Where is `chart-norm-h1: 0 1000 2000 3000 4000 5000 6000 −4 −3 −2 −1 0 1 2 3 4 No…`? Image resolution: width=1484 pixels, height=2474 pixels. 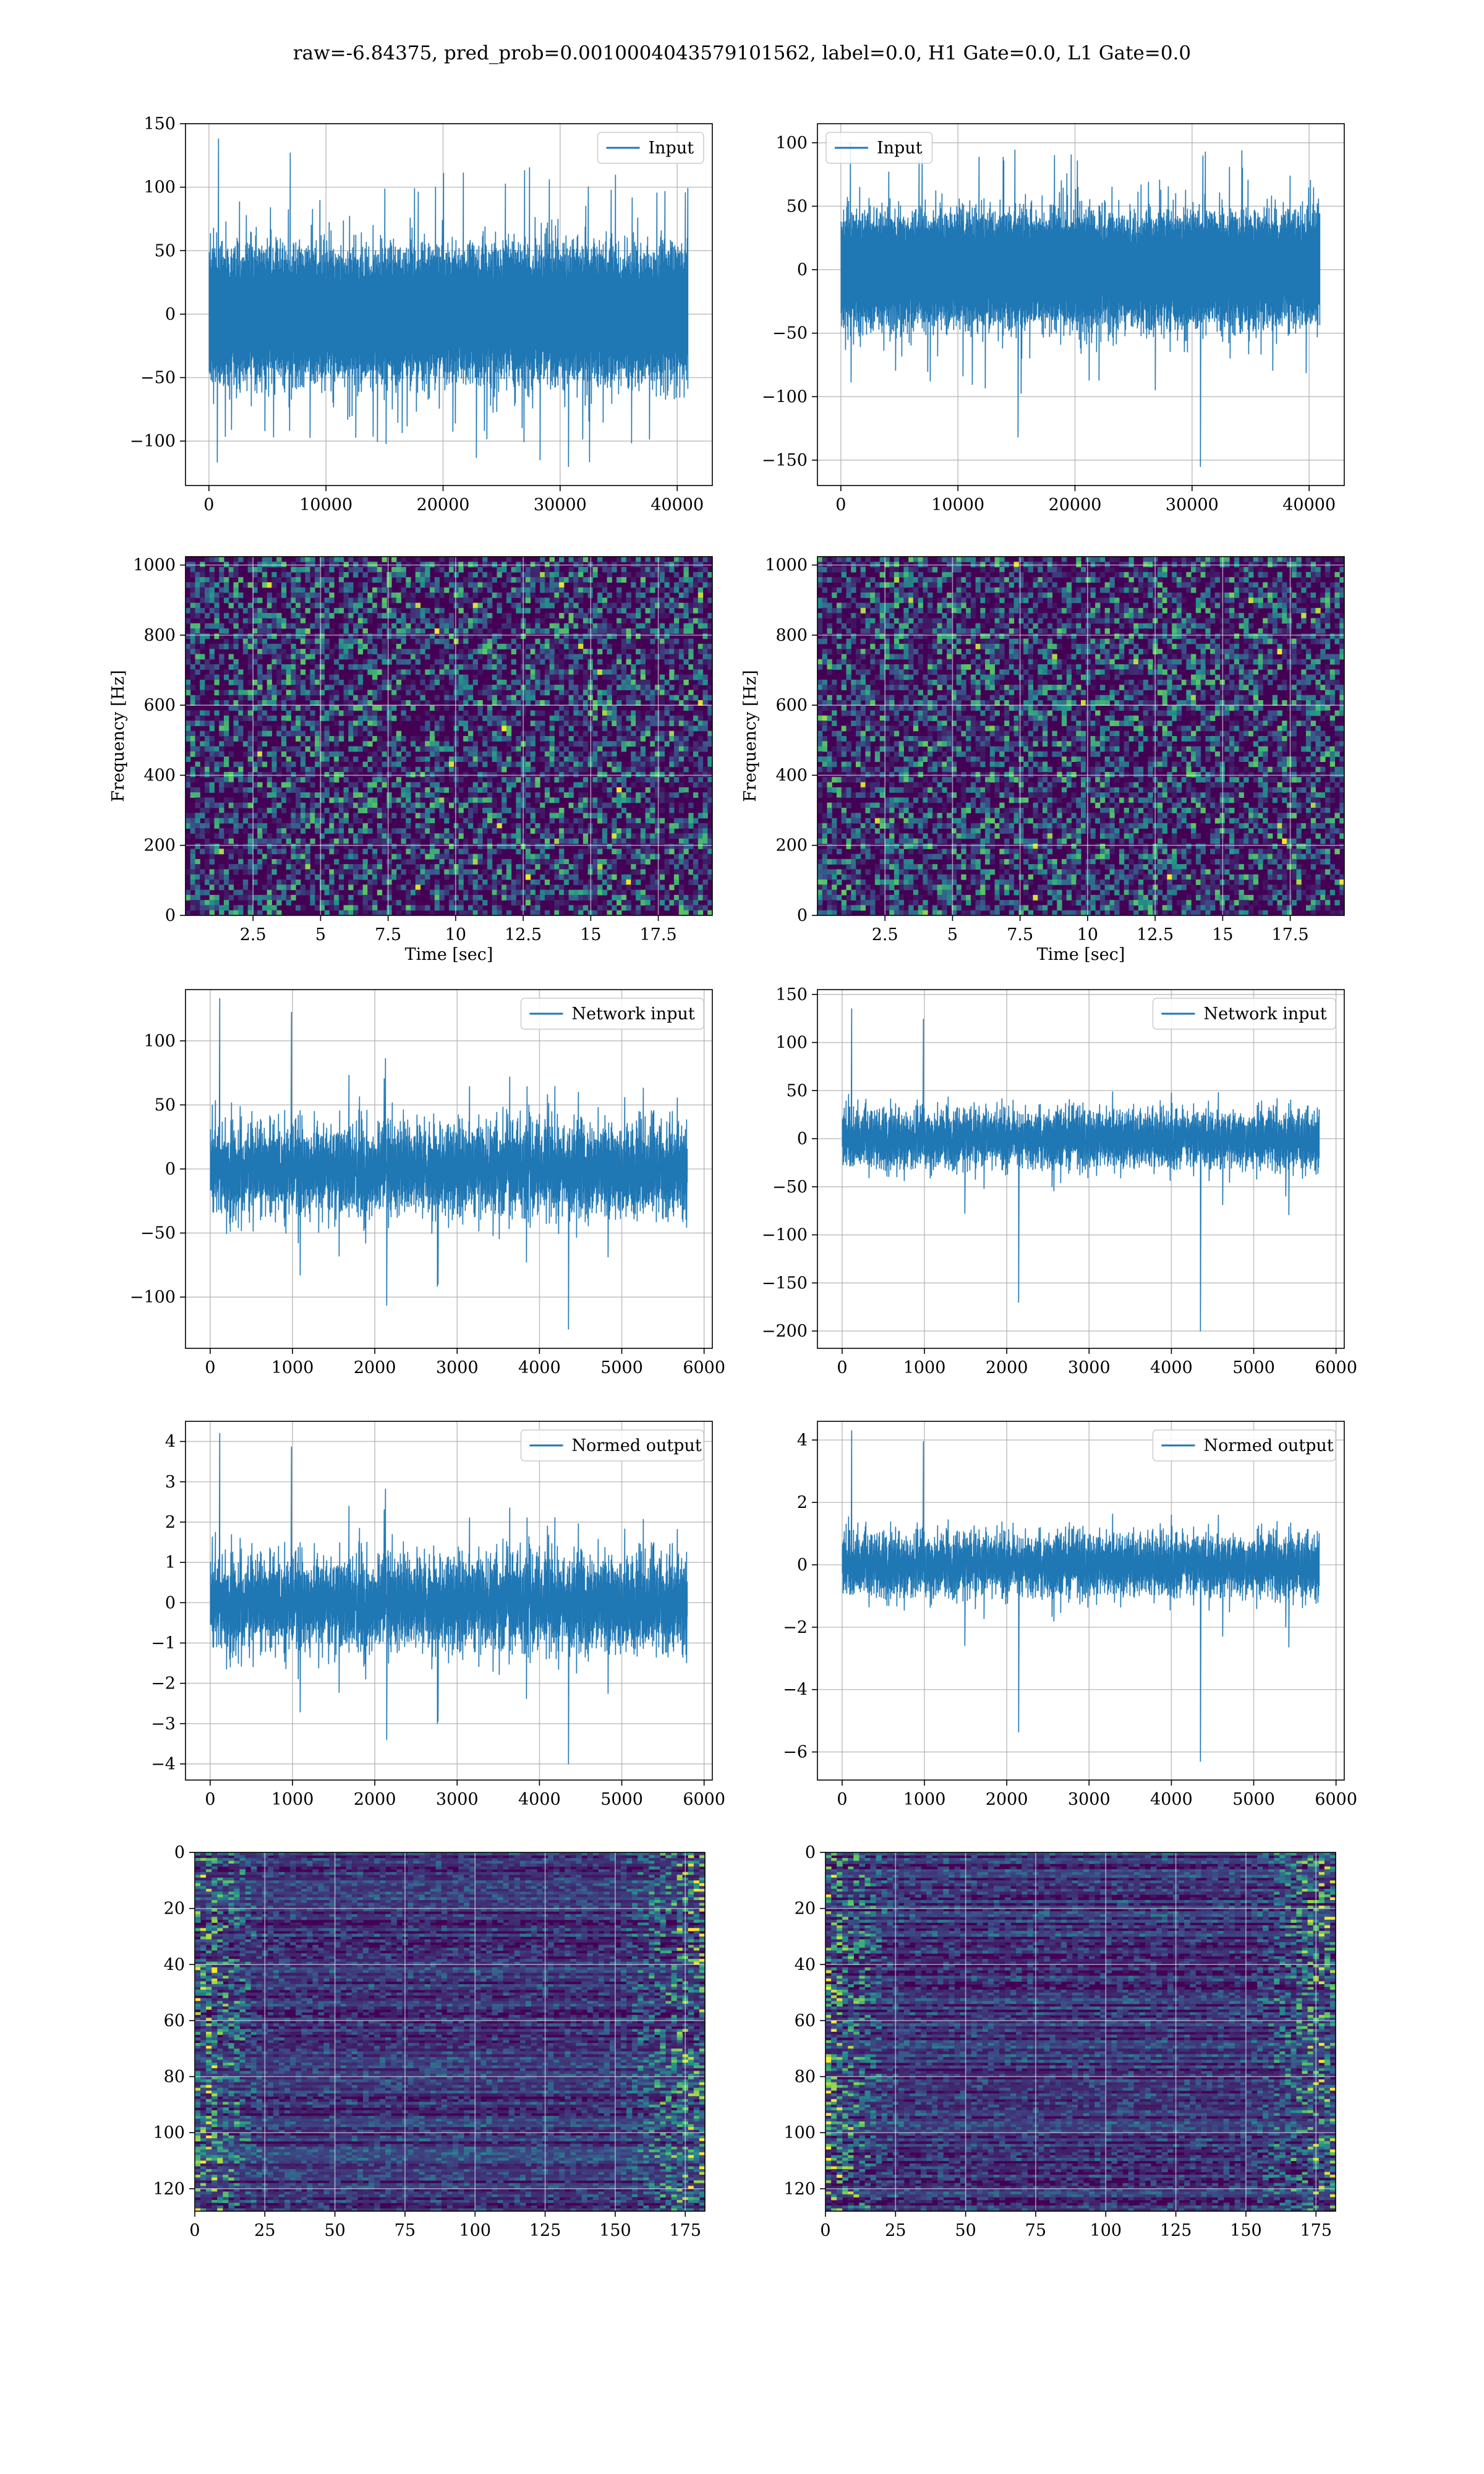 chart-norm-h1: 0 1000 2000 3000 4000 5000 6000 −4 −3 −2 −1 0 1 2 3 4 No… is located at coordinates (438, 1615).